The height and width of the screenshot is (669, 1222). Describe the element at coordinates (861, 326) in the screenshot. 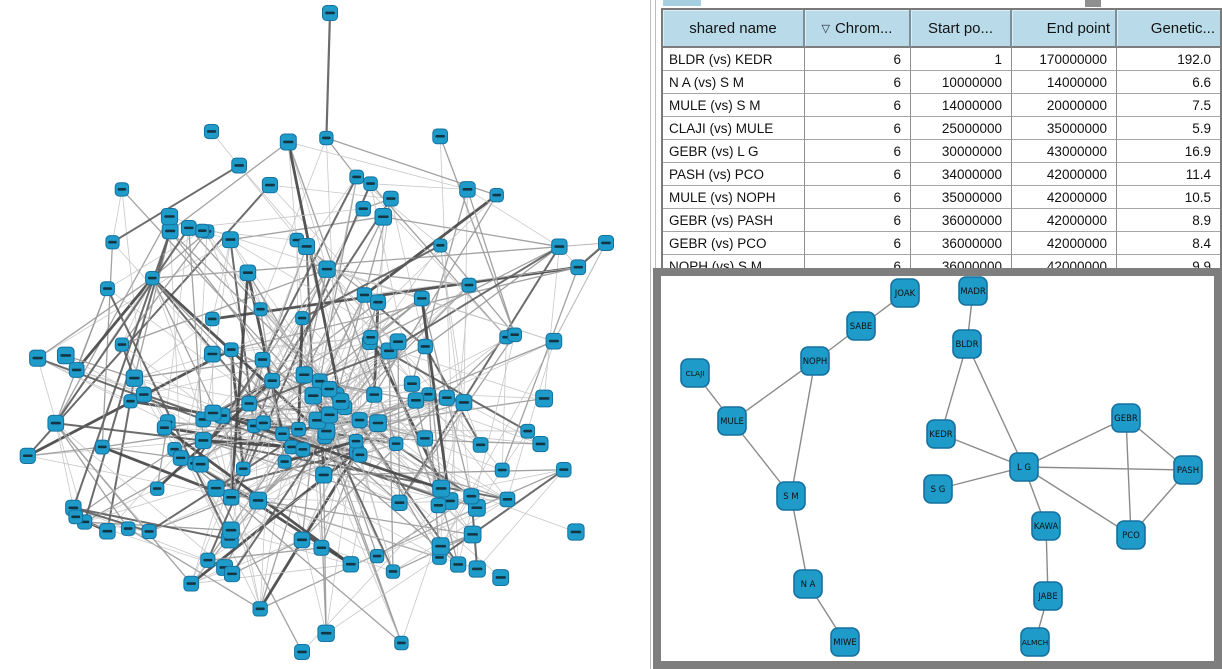

I see `subnetwork-node: SABE` at that location.